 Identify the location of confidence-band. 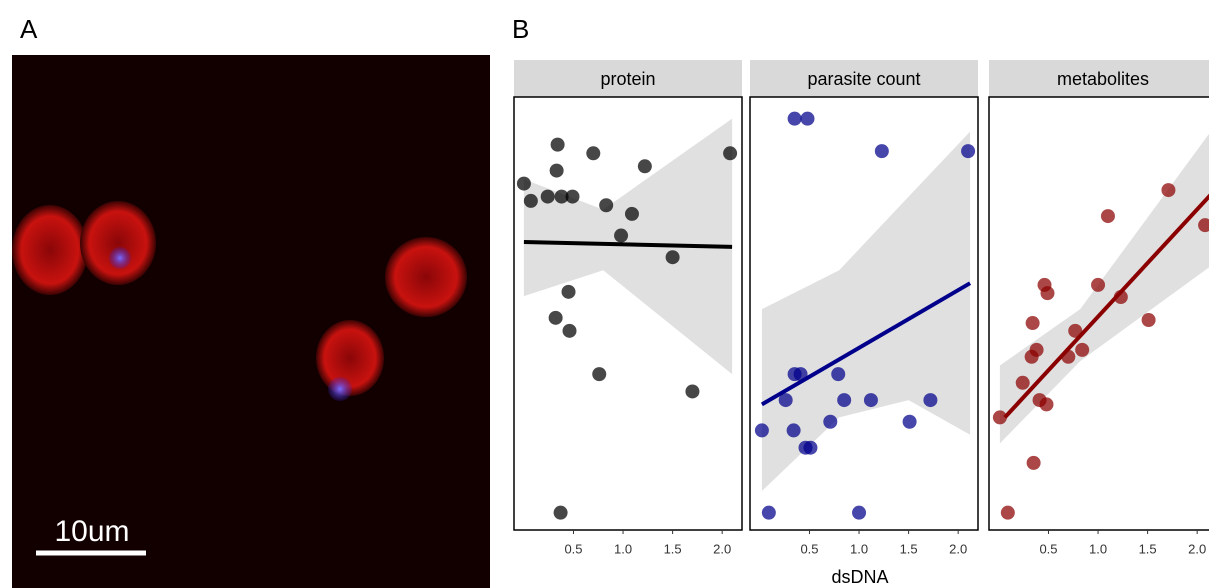
(866, 311).